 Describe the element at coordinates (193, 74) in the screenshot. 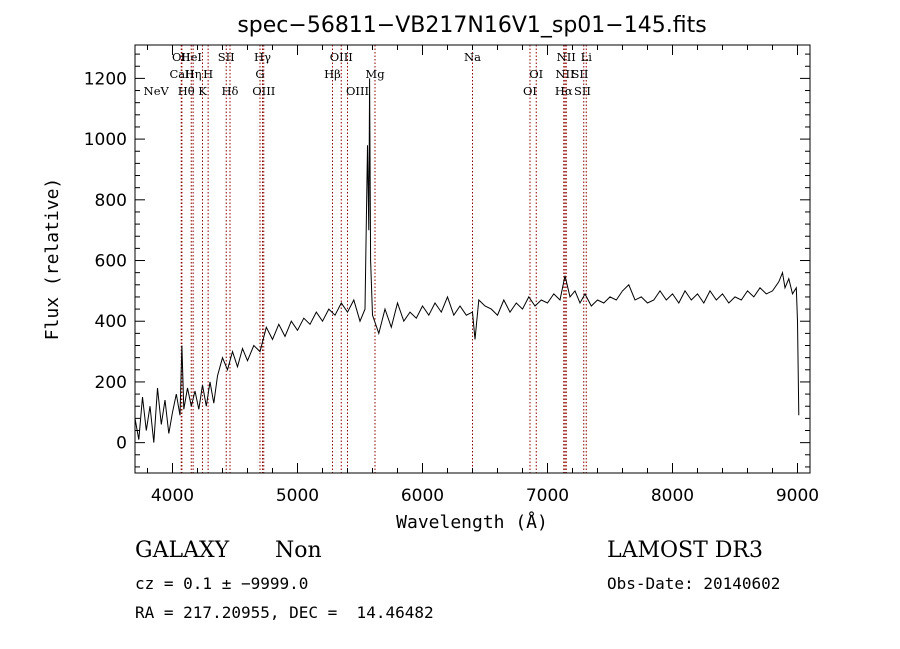

I see `line-label-5: Hη` at that location.